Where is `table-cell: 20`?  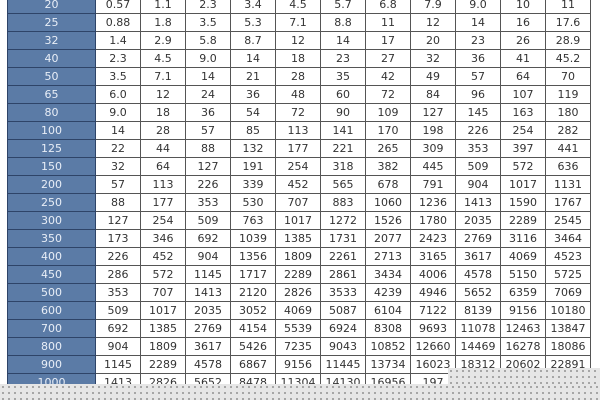
table-cell: 20 is located at coordinates (433, 40).